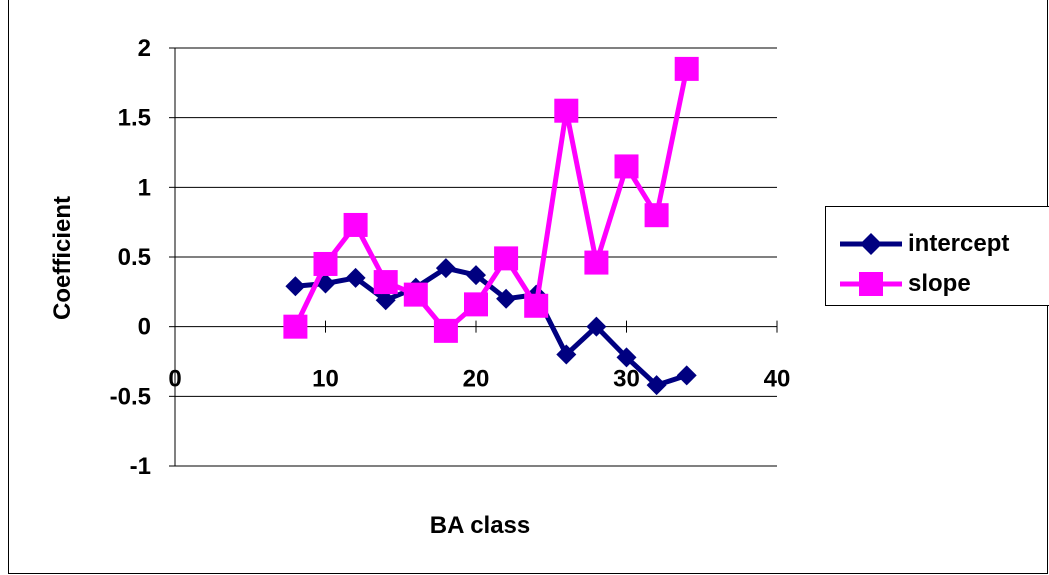 The height and width of the screenshot is (575, 1049). Describe the element at coordinates (777, 379) in the screenshot. I see `x-tick-label: 40` at that location.